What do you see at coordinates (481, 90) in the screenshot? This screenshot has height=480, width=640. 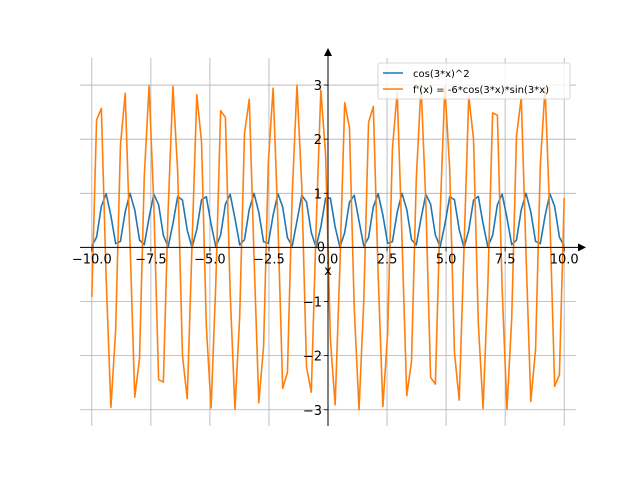 I see `legend-label-2: f'(x) = -6*cos(3*x)*sin(3*x)` at bounding box center [481, 90].